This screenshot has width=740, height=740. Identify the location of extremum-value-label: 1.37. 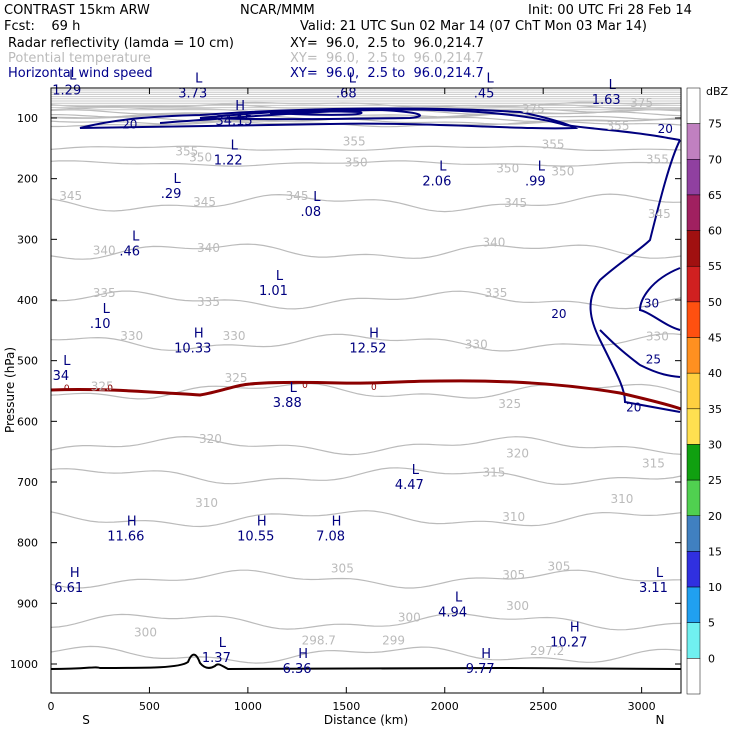
(216, 658).